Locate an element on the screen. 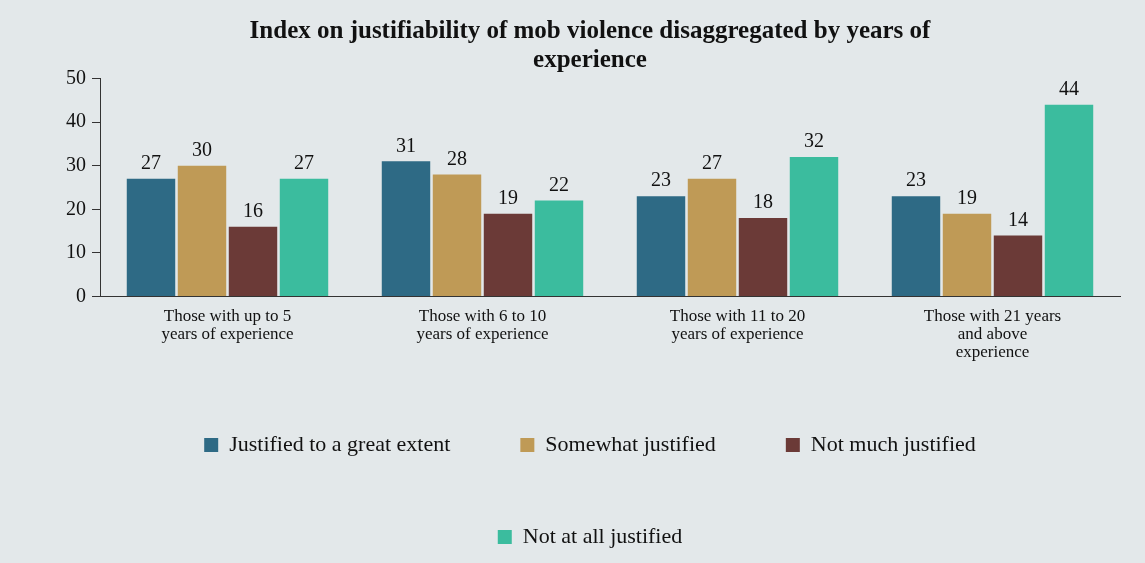 The image size is (1145, 563). legend-label: Justified to a great extent is located at coordinates (340, 443).